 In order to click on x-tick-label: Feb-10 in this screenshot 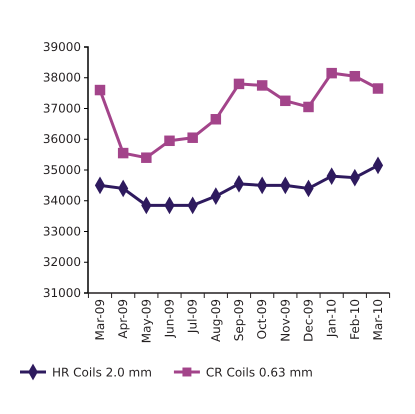, I will do `click(355, 319)`.